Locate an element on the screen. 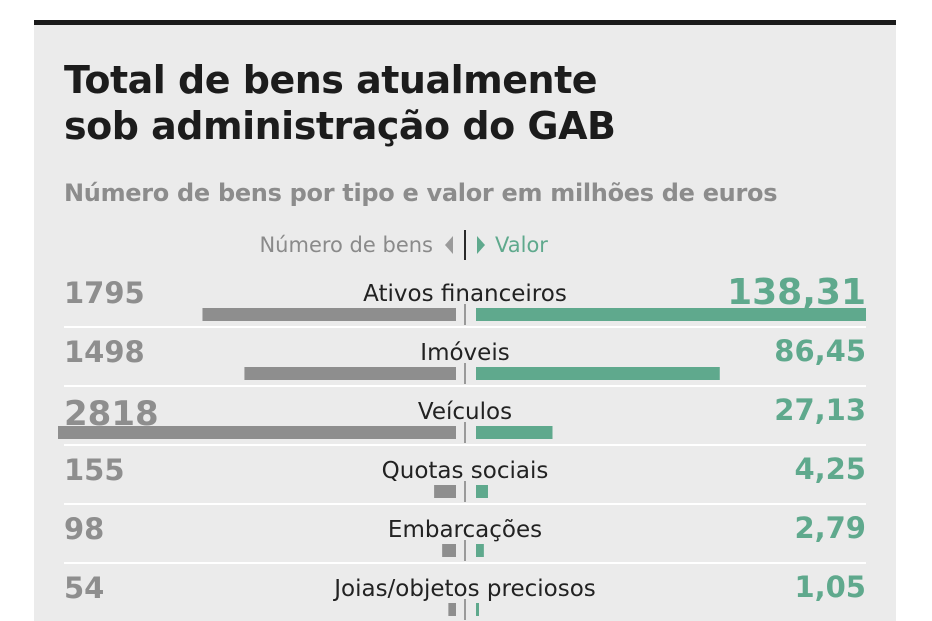  count-label: 98 is located at coordinates (84, 529).